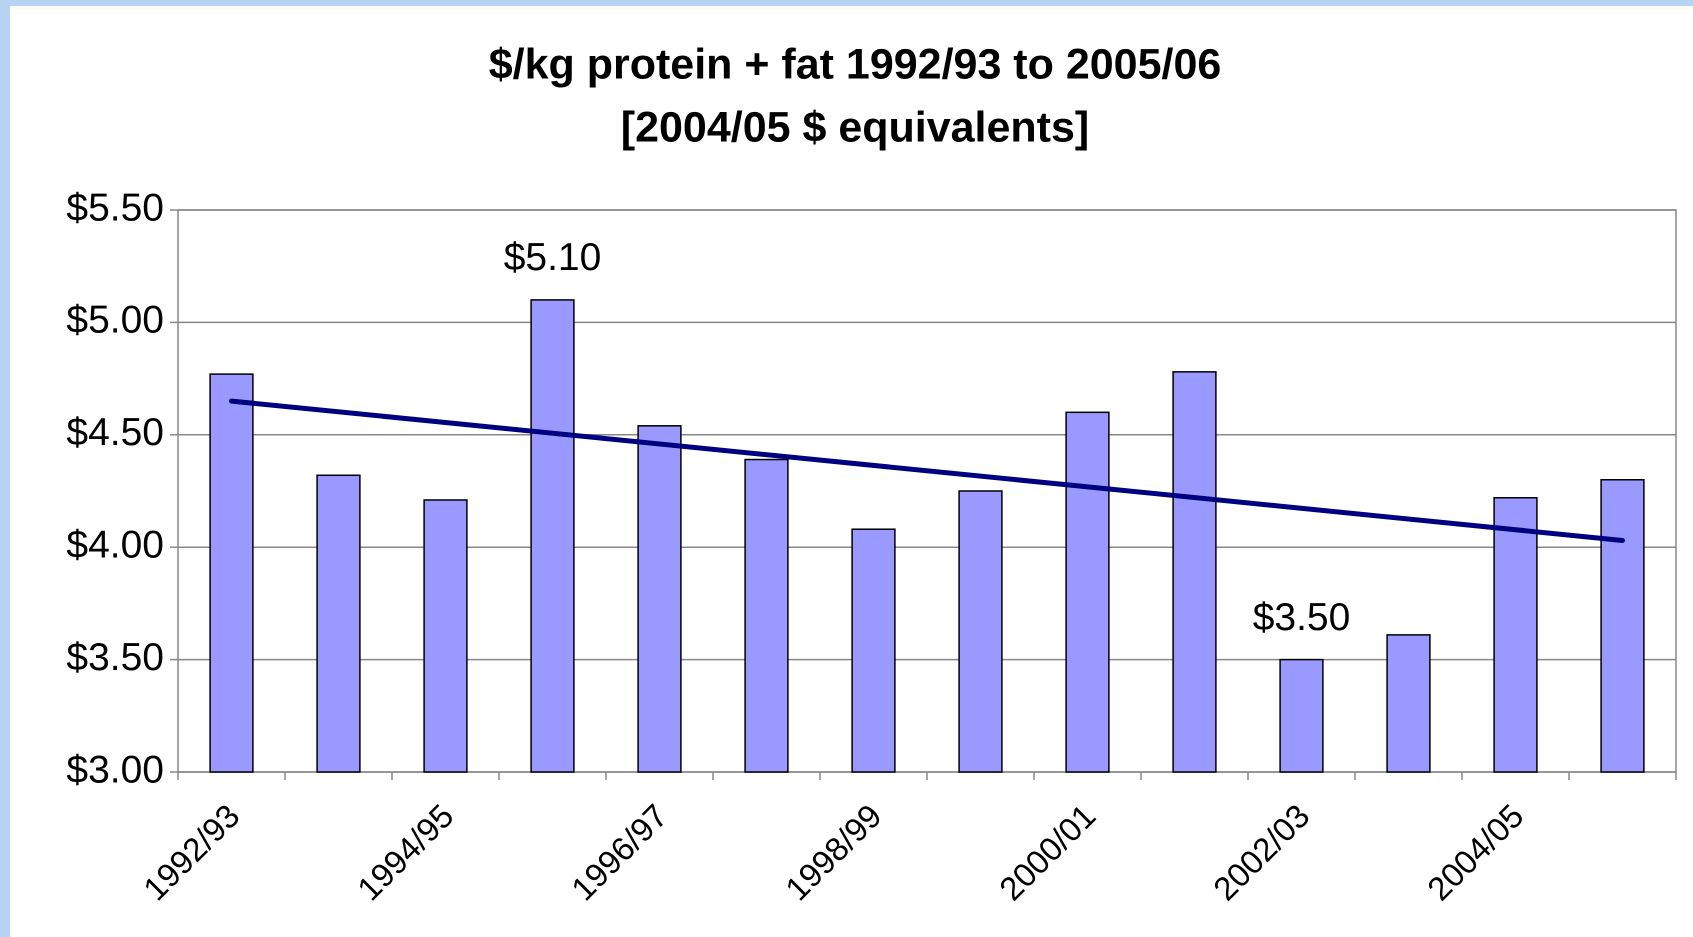  What do you see at coordinates (855, 127) in the screenshot?
I see `chart-subtitle: [2004/05 $ equivalents]` at bounding box center [855, 127].